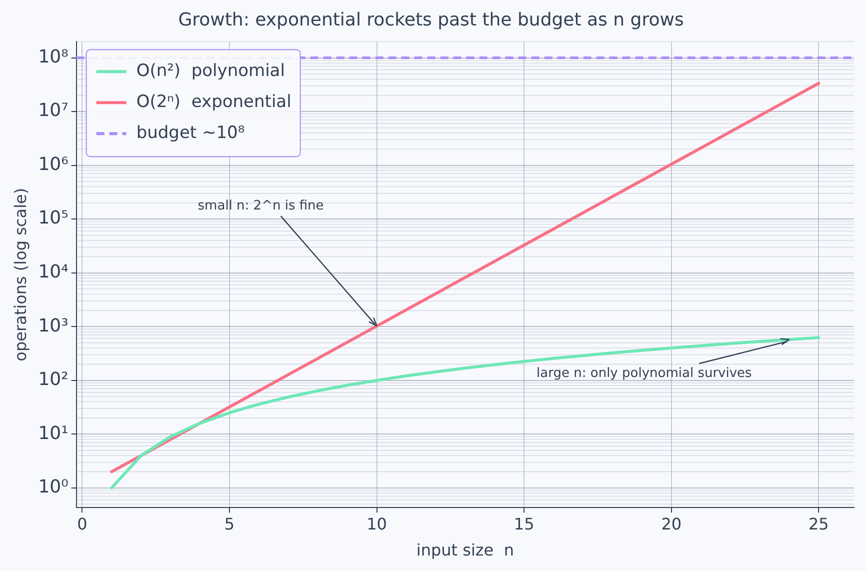 The width and height of the screenshot is (866, 571). What do you see at coordinates (190, 133) in the screenshot?
I see `legend-label: budget ~10⁸` at bounding box center [190, 133].